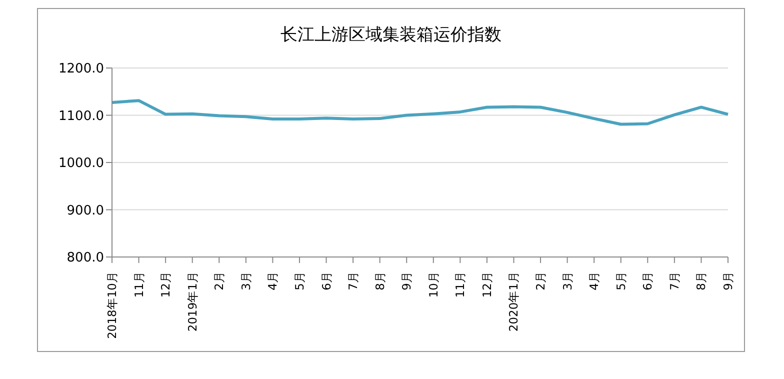  Describe the element at coordinates (420, 112) in the screenshot. I see `line-series` at that location.